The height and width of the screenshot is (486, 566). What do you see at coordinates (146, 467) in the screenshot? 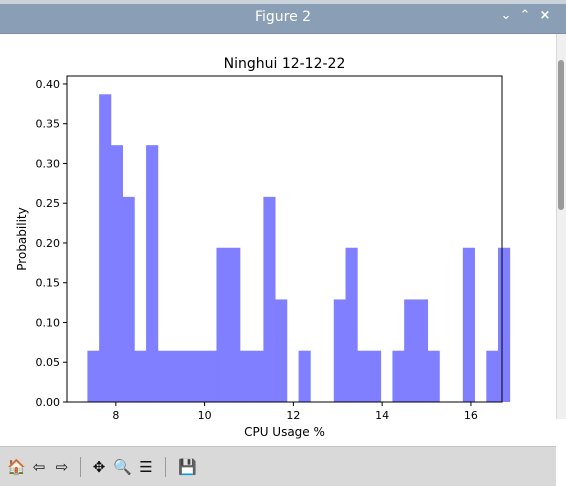
I see `configure-subplots-icon: ☰` at bounding box center [146, 467].